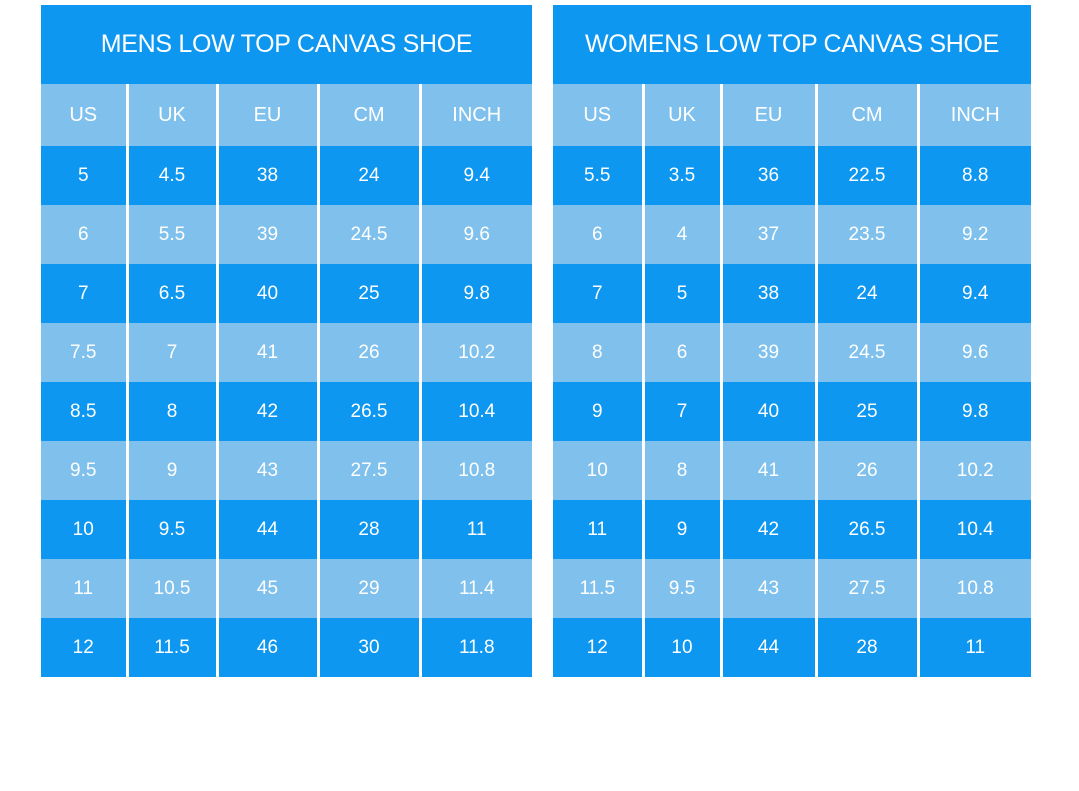  I want to click on table-cell: 37, so click(767, 234).